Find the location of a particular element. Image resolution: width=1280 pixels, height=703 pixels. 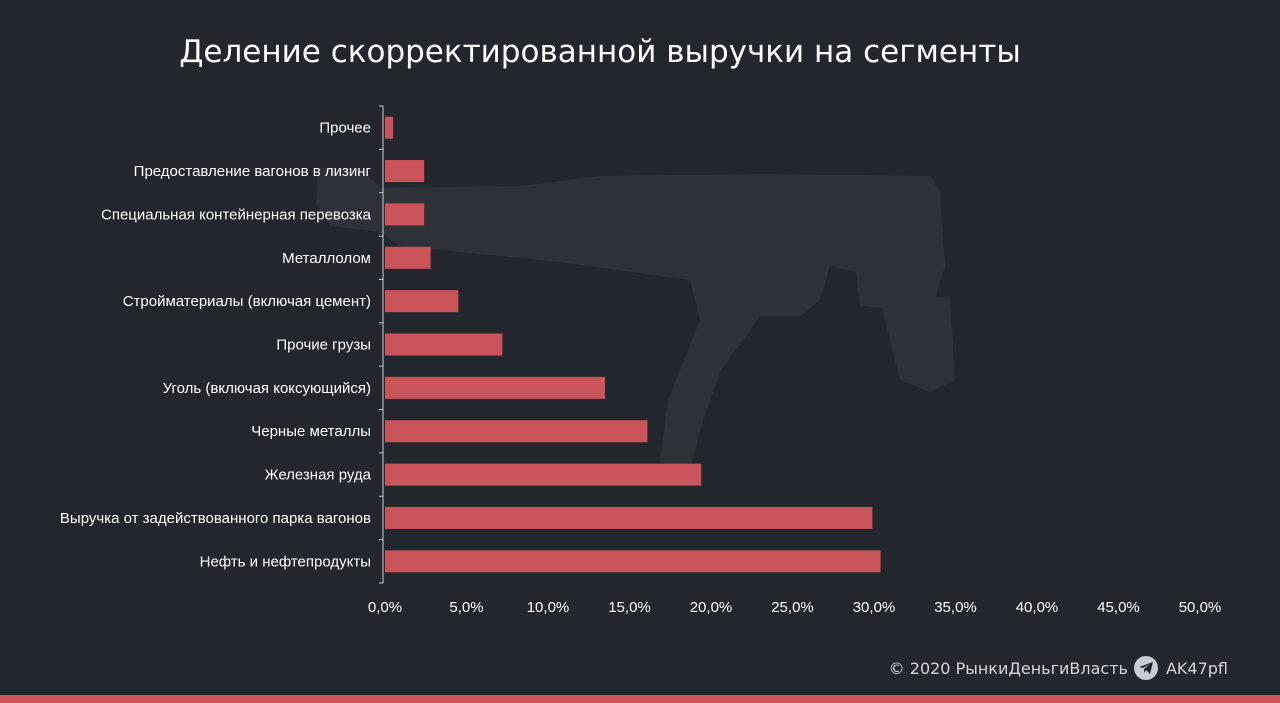

telegram-icon is located at coordinates (1145, 668).